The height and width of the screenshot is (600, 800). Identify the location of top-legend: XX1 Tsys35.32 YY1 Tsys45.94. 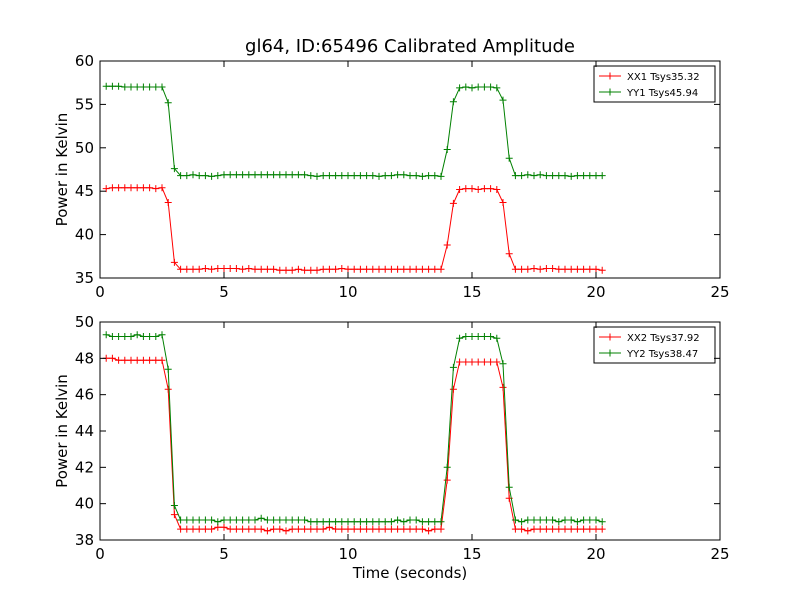
(654, 84).